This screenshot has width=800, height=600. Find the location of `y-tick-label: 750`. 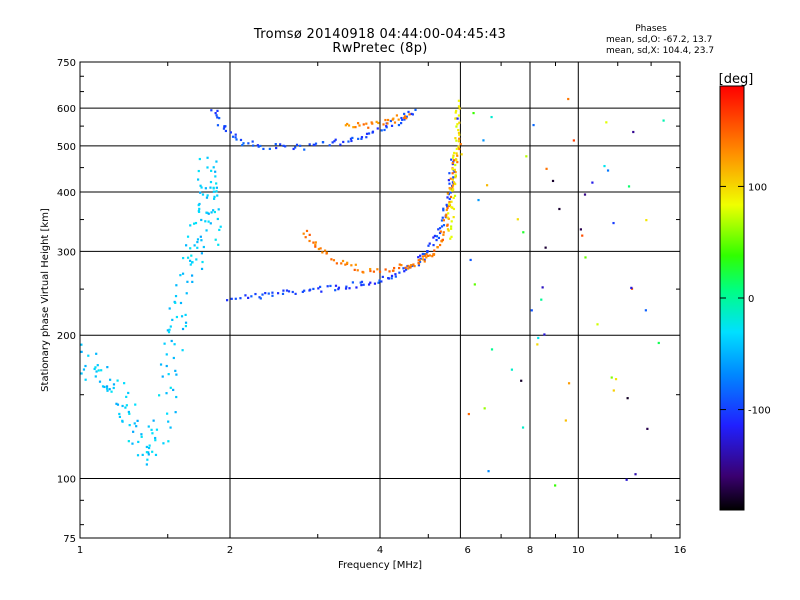

y-tick-label: 750 is located at coordinates (66, 63).